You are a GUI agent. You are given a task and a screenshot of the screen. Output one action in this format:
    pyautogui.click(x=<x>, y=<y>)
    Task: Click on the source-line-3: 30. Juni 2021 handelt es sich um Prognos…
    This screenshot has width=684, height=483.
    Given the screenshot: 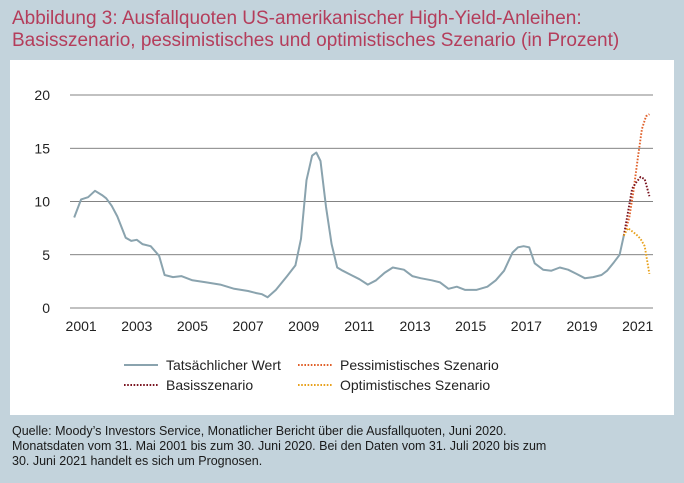 What is the action you would take?
    pyautogui.click(x=137, y=461)
    